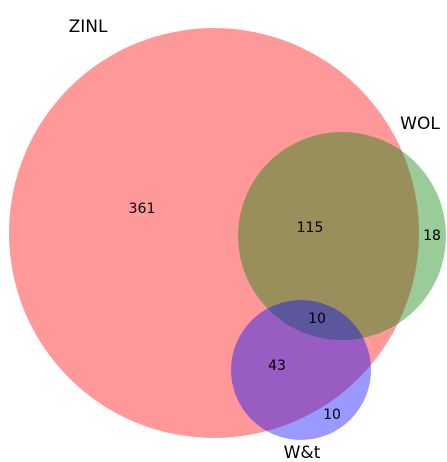 The image size is (447, 462). I want to click on region-label: 18, so click(432, 236).